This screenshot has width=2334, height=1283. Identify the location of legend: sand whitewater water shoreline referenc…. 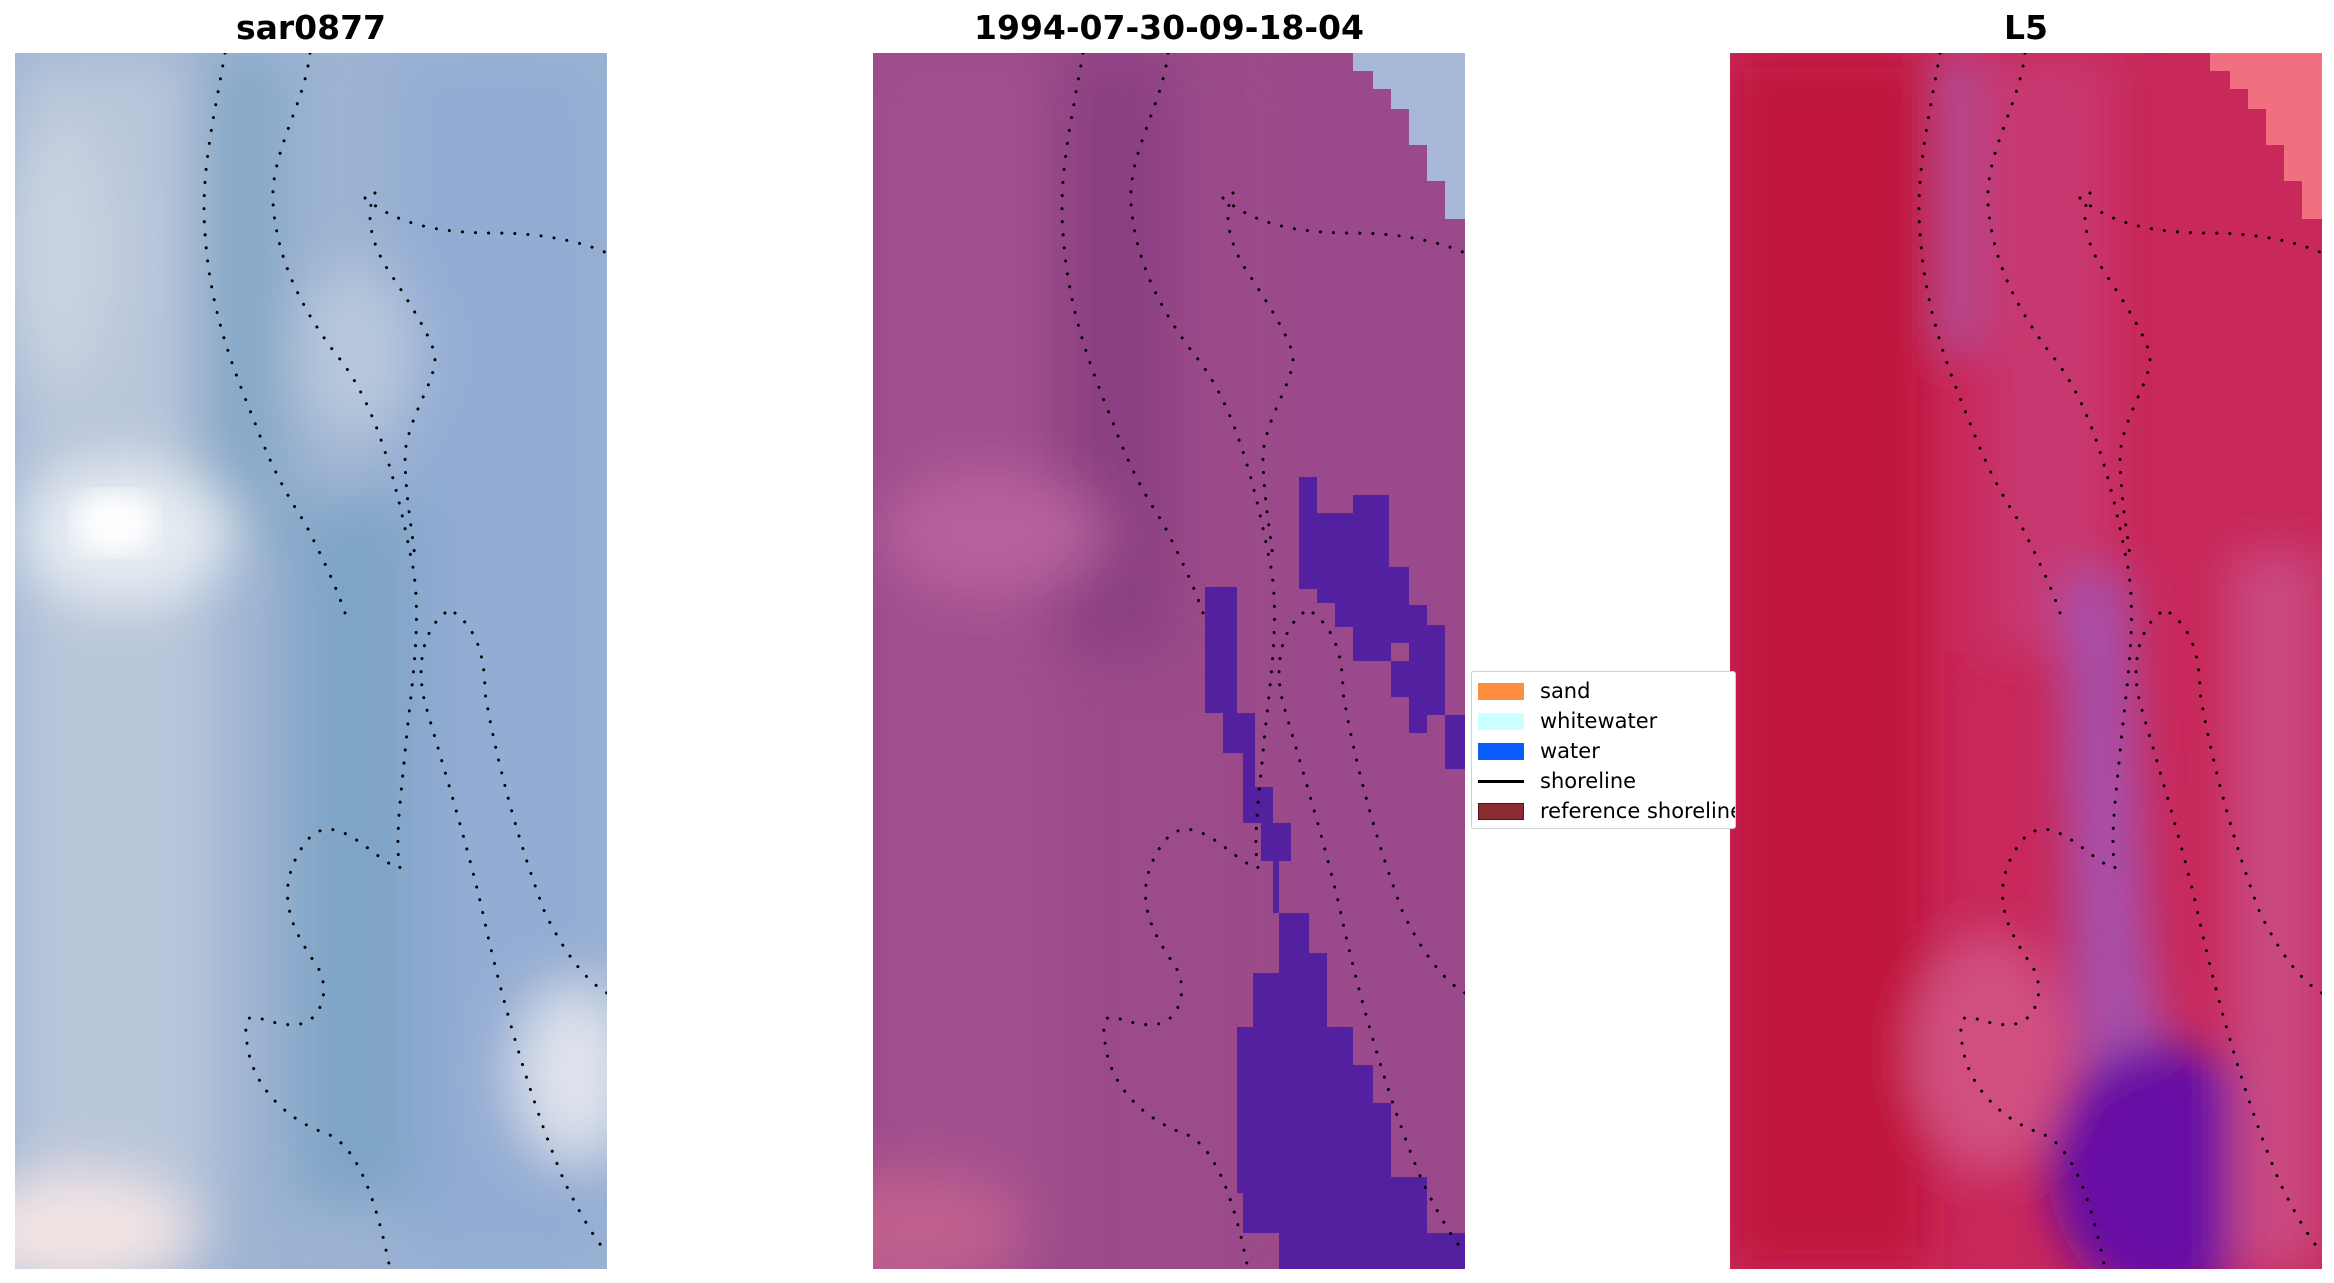
(1603, 750).